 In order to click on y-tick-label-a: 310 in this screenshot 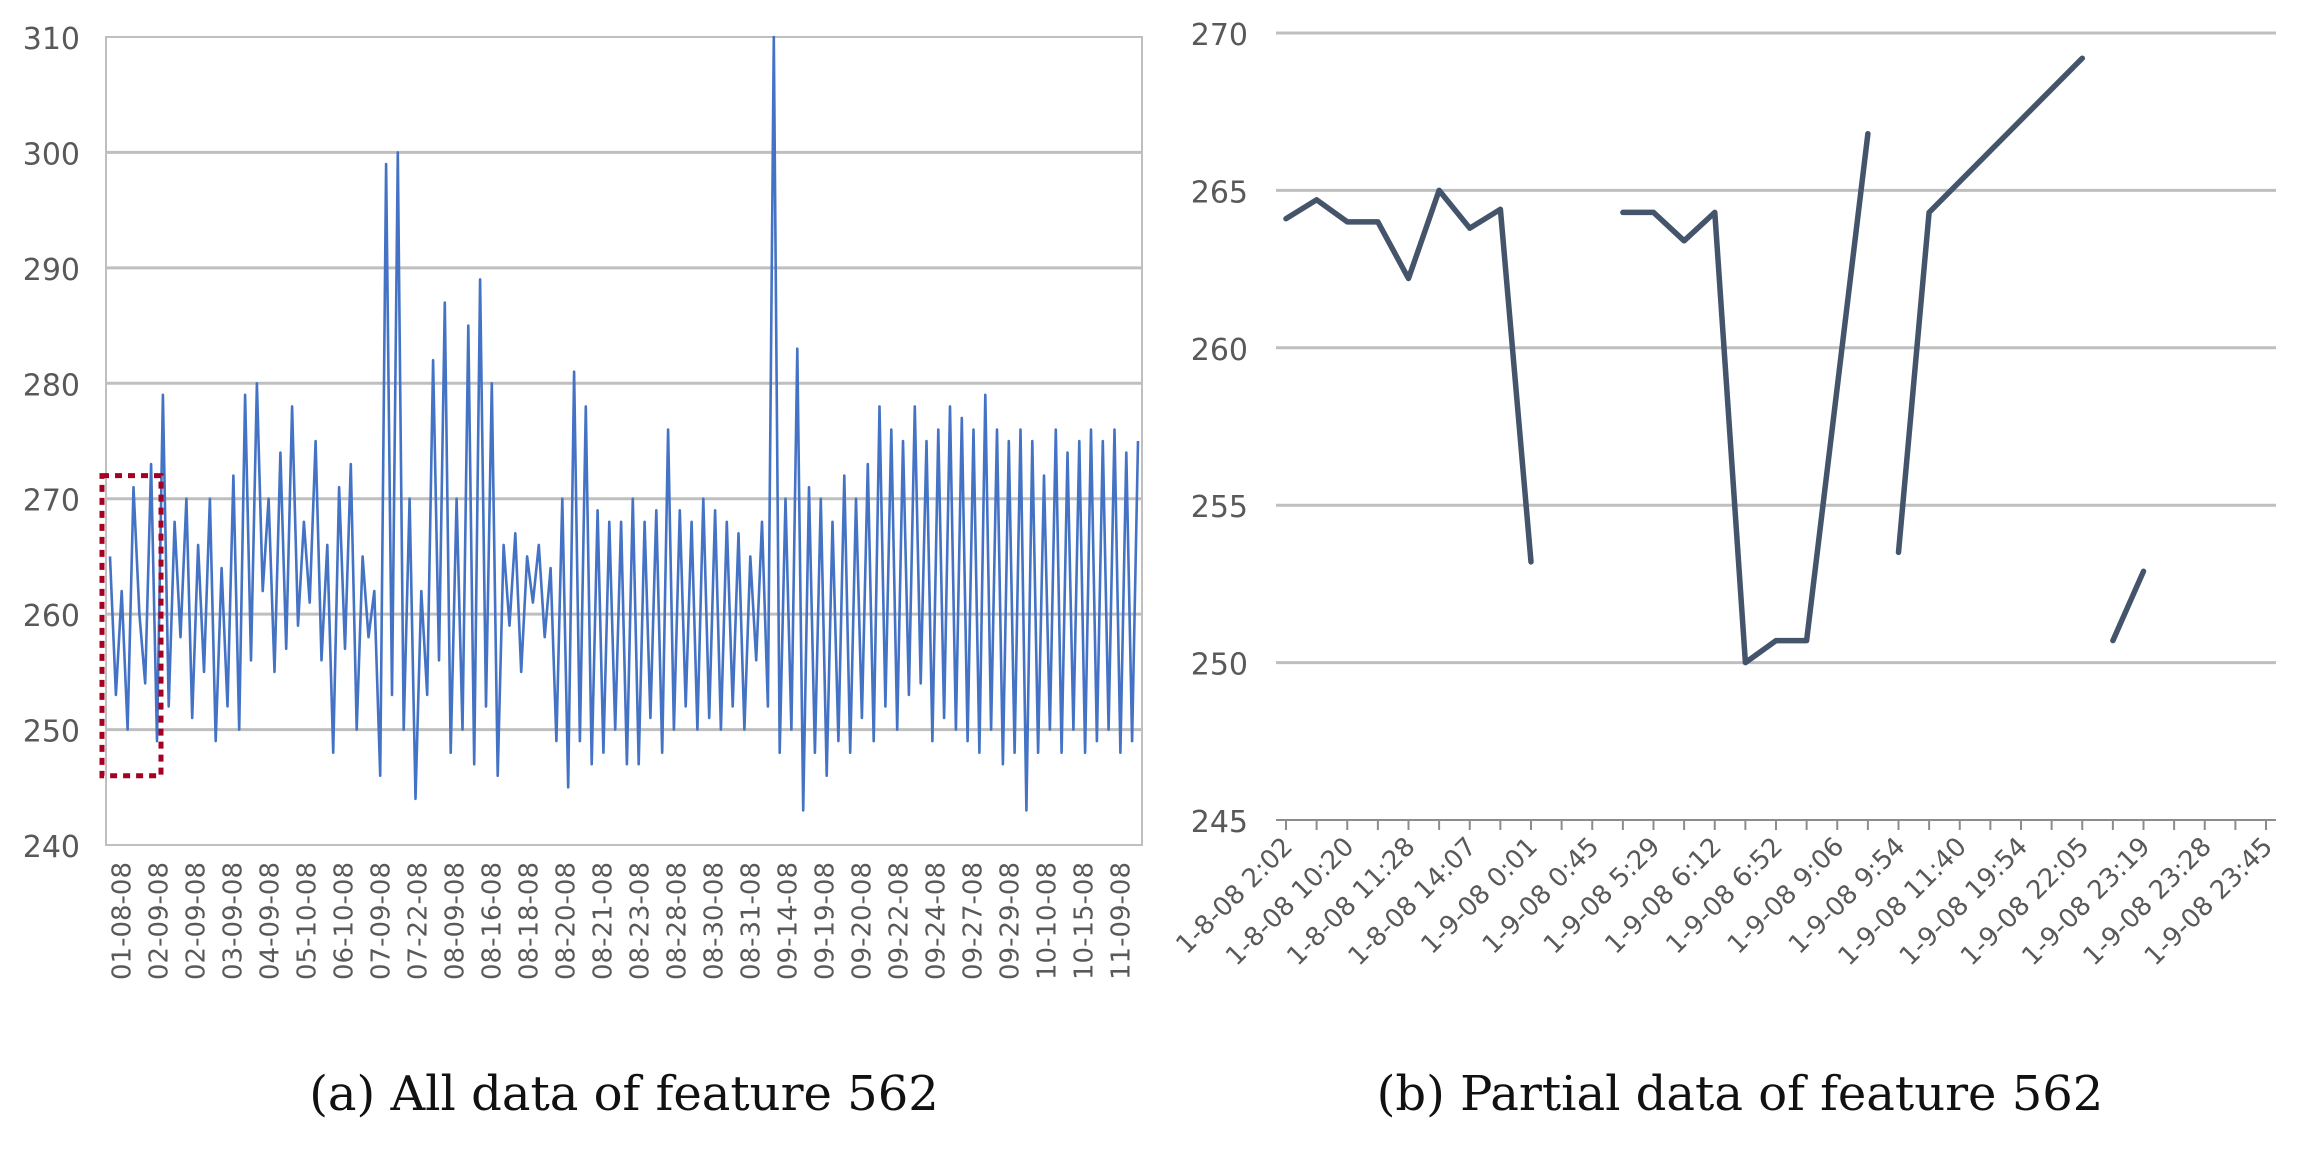, I will do `click(51, 39)`.